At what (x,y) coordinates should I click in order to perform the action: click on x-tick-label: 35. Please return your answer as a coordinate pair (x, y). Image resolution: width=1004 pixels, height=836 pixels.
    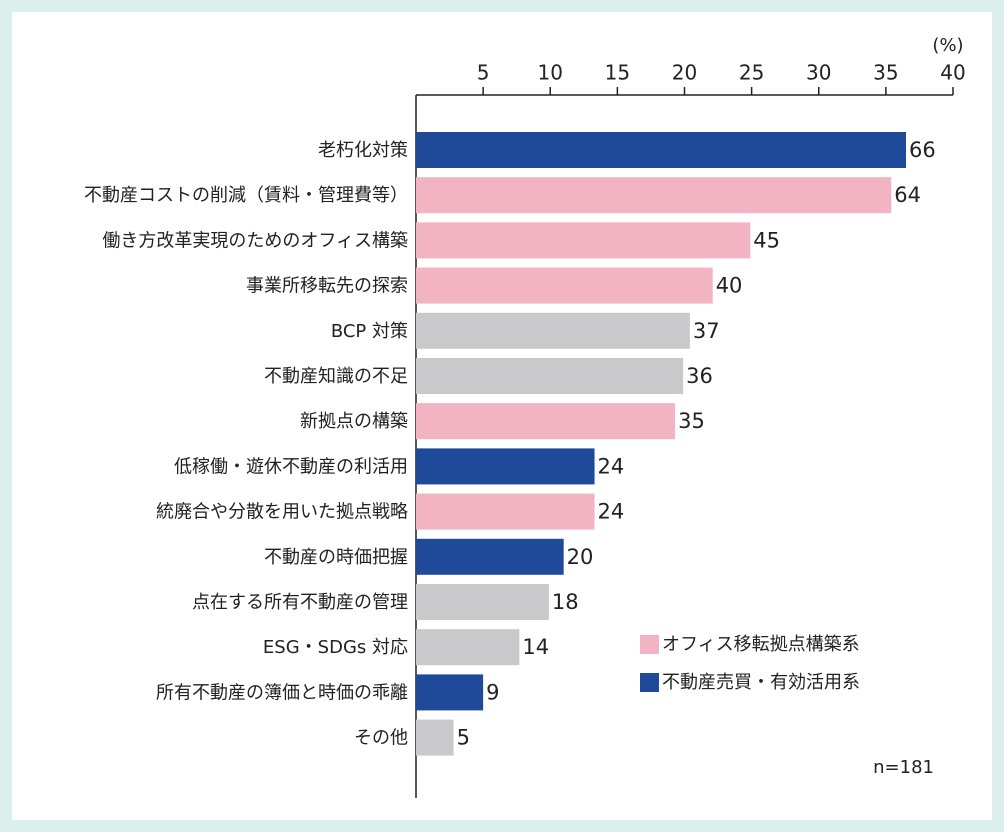
    Looking at the image, I should click on (885, 73).